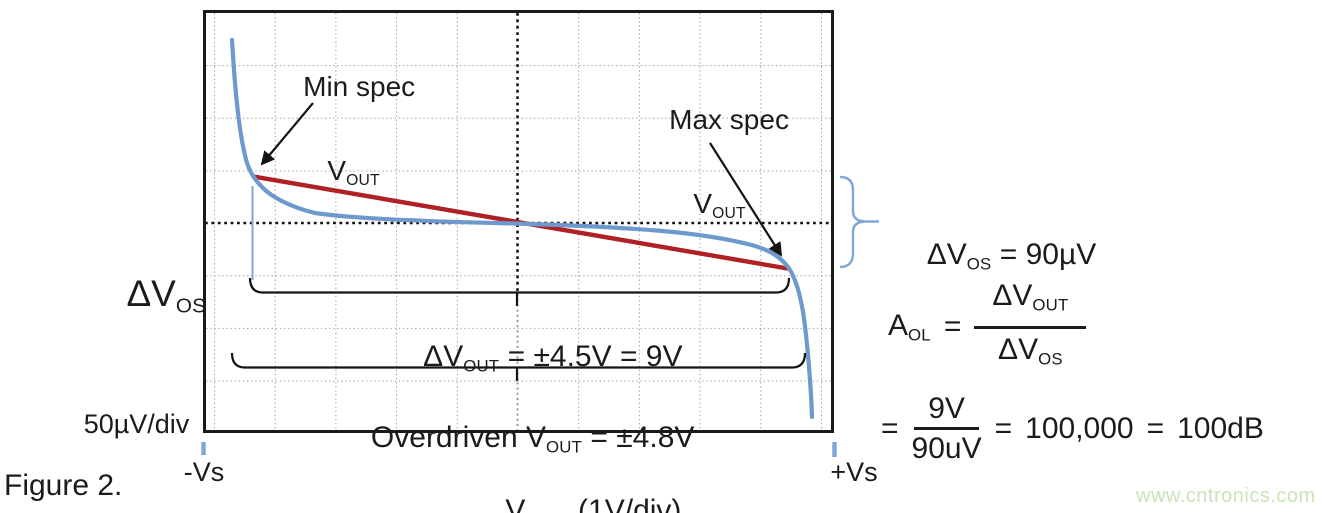  Describe the element at coordinates (1220, 428) in the screenshot. I see `result-db-value: 100dB` at that location.